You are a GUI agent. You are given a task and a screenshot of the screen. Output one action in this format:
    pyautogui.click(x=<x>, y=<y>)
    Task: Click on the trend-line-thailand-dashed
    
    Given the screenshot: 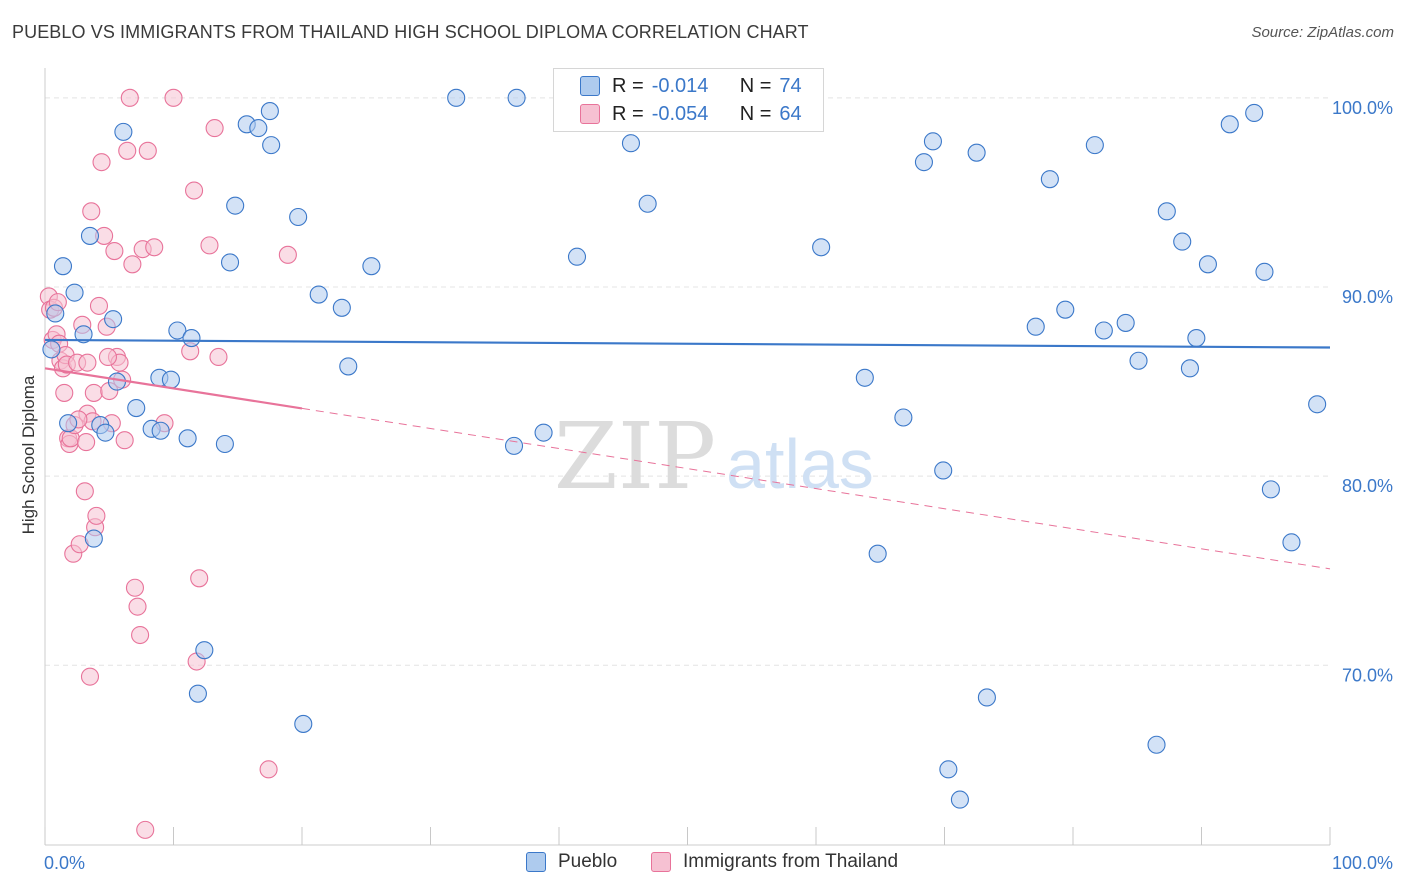 What is the action you would take?
    pyautogui.click(x=816, y=488)
    